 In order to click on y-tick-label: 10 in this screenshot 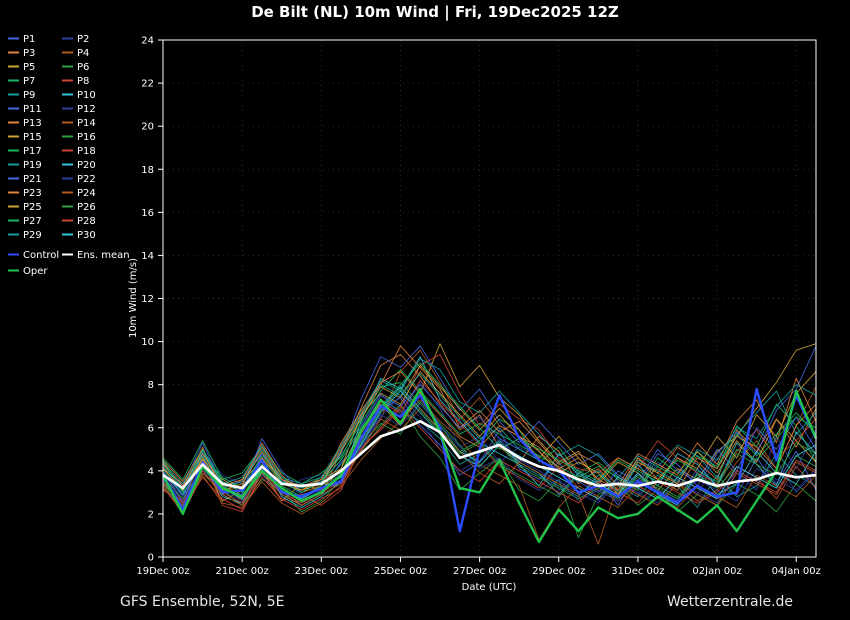, I will do `click(147, 342)`.